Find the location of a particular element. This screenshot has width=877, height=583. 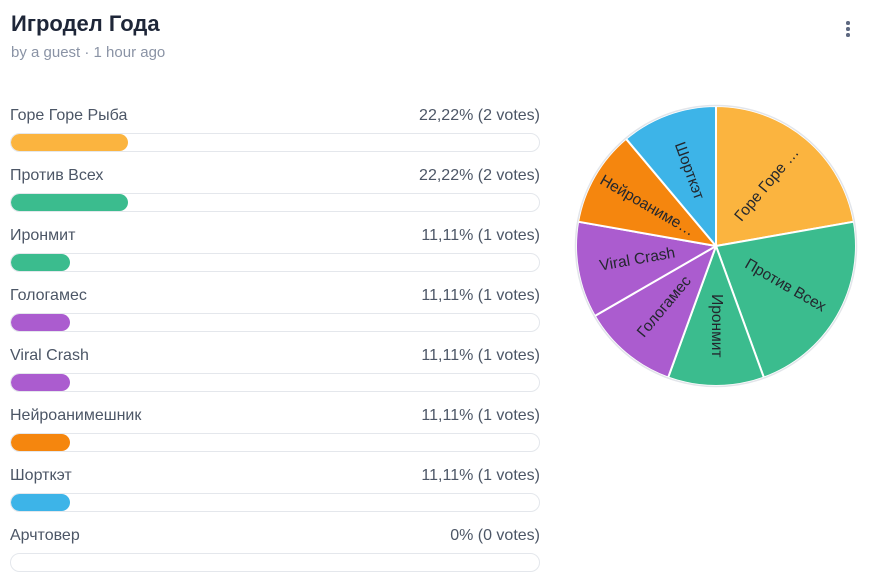

poll-option-row: Иронмит 11,11% (1 votes) is located at coordinates (275, 254).